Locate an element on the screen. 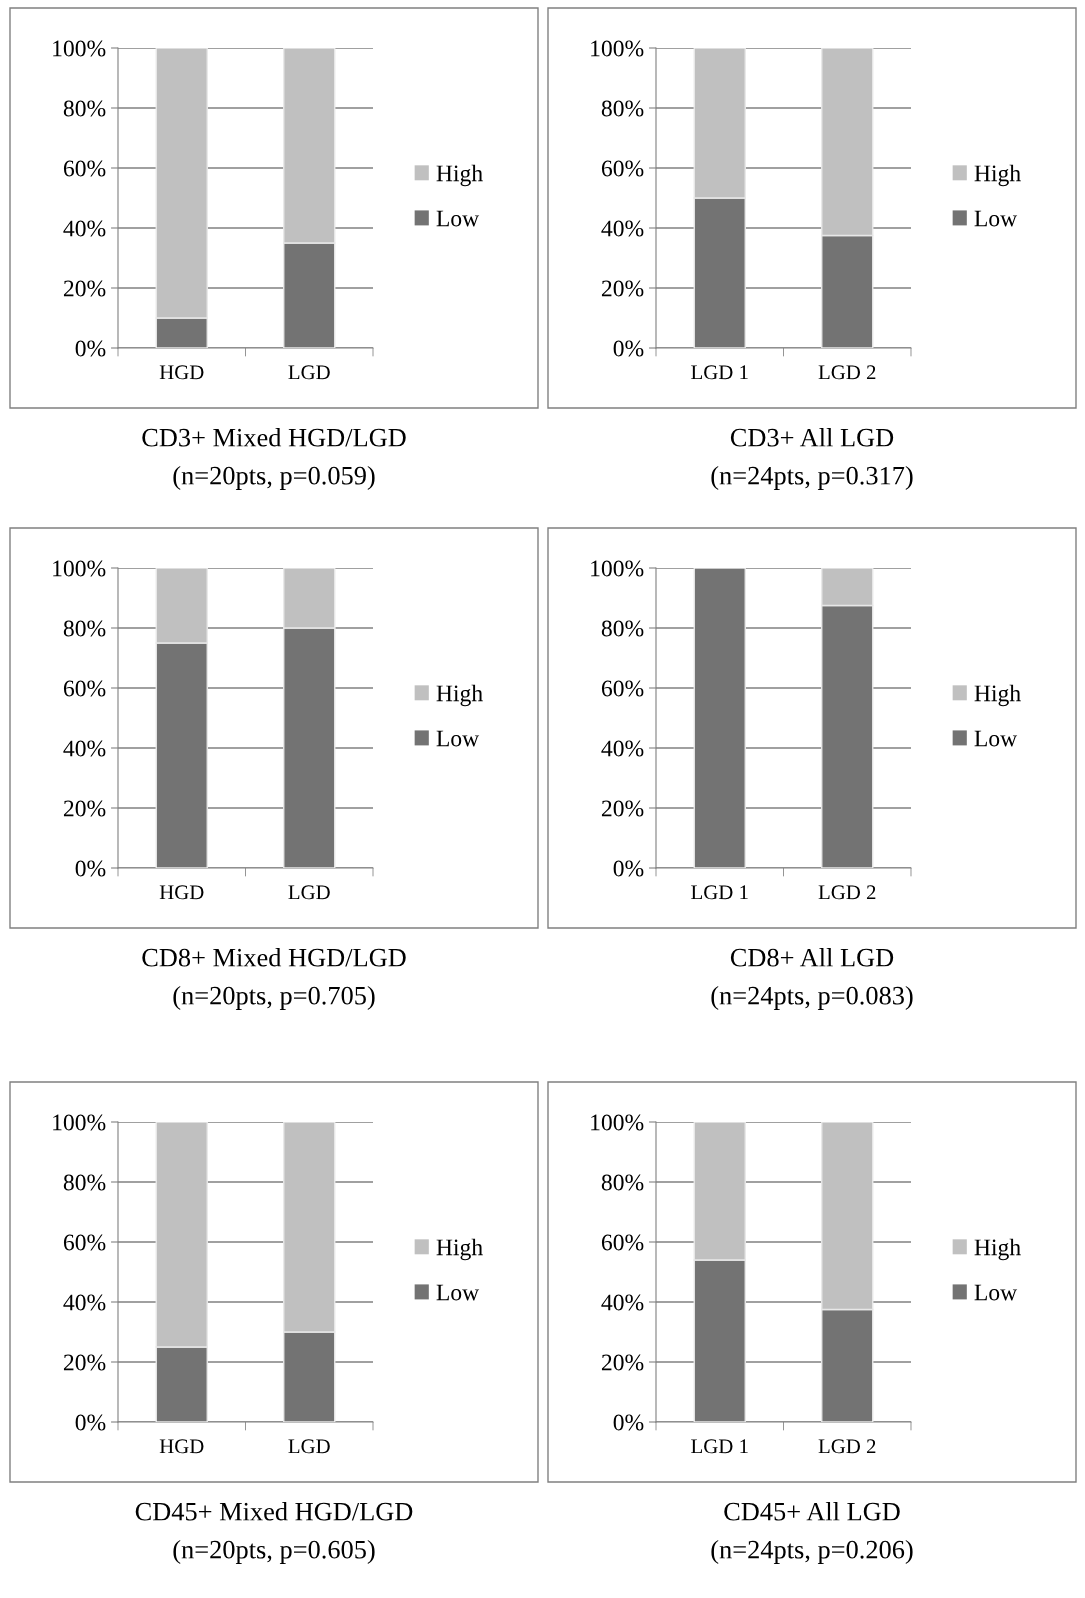  text: CD45+ Mixed HGD/LGD is located at coordinates (274, 1511).